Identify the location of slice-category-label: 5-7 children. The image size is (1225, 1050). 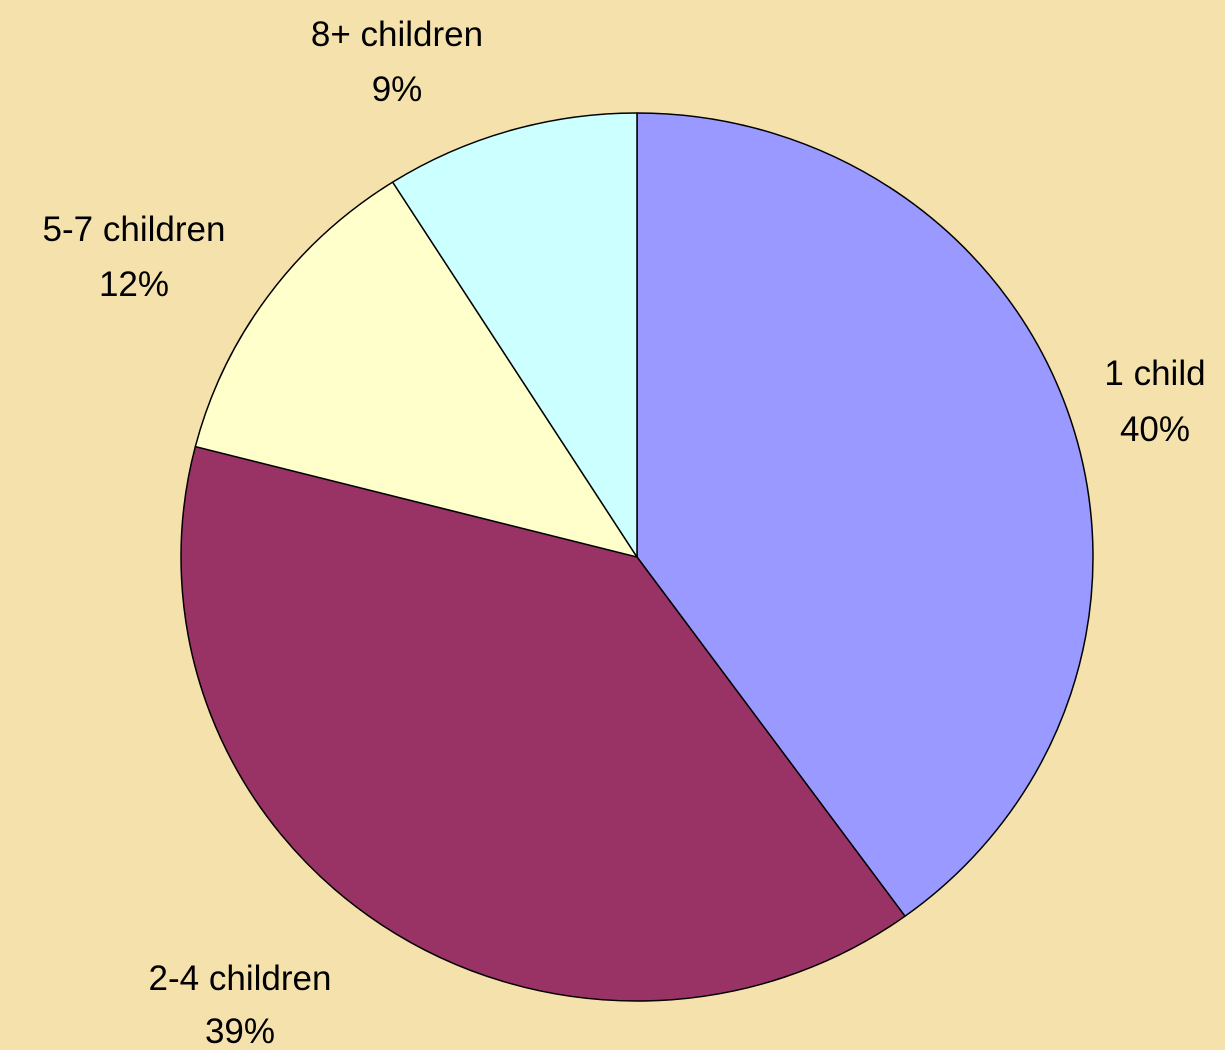
(134, 229).